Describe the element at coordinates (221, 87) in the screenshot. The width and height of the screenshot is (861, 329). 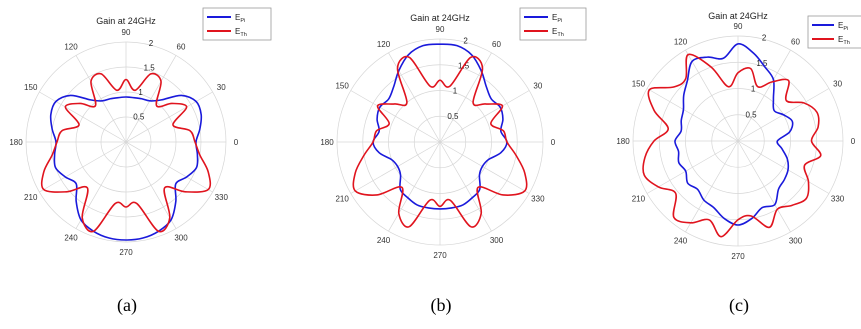
I see `angle-tick-a-1: 30` at that location.